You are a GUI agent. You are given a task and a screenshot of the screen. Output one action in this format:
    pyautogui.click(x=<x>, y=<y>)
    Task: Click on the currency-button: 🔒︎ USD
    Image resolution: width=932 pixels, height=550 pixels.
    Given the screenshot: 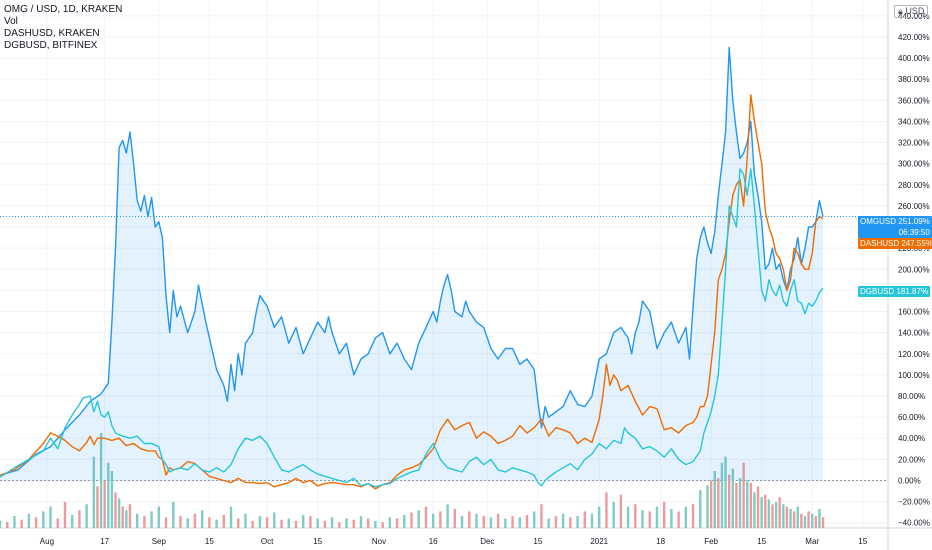 What is the action you would take?
    pyautogui.click(x=911, y=11)
    